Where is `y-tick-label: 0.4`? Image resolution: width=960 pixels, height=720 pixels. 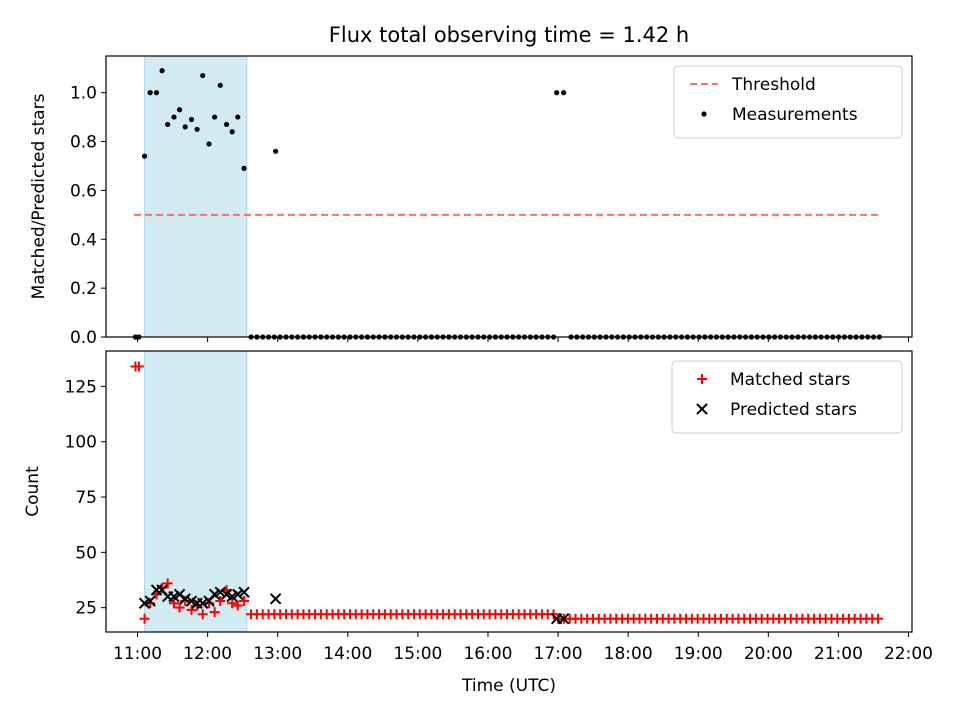
y-tick-label: 0.4 is located at coordinates (83, 240).